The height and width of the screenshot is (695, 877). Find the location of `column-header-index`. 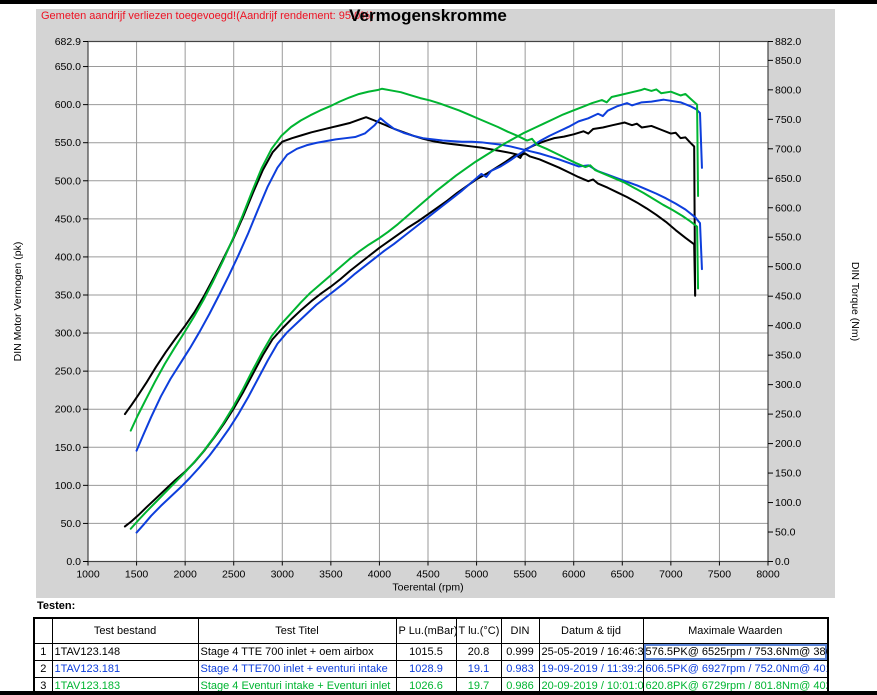

column-header-index is located at coordinates (43, 630).